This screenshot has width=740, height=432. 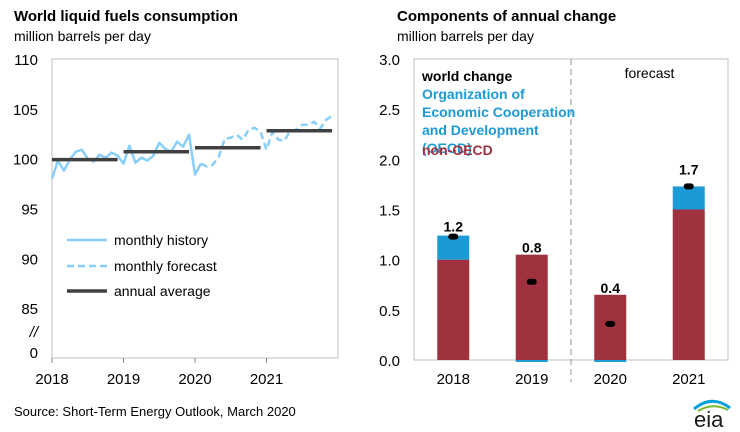 I want to click on right-y-tick-label: 2.0, so click(x=389, y=160).